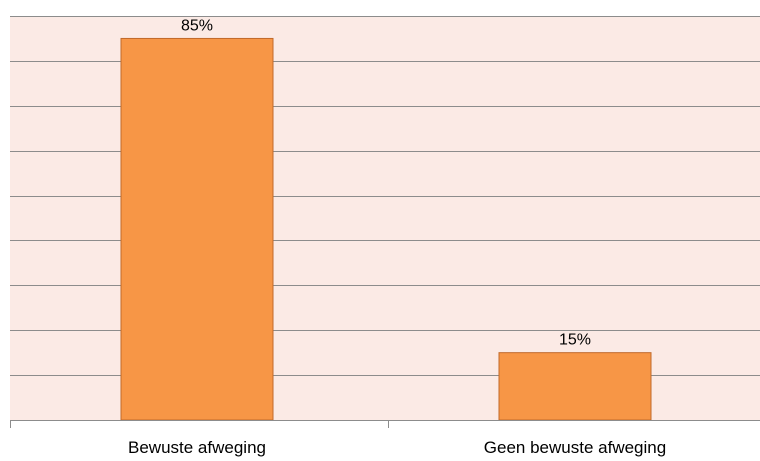 This screenshot has width=760, height=461. Describe the element at coordinates (575, 447) in the screenshot. I see `x-tick-label: Geen bewuste afweging` at that location.